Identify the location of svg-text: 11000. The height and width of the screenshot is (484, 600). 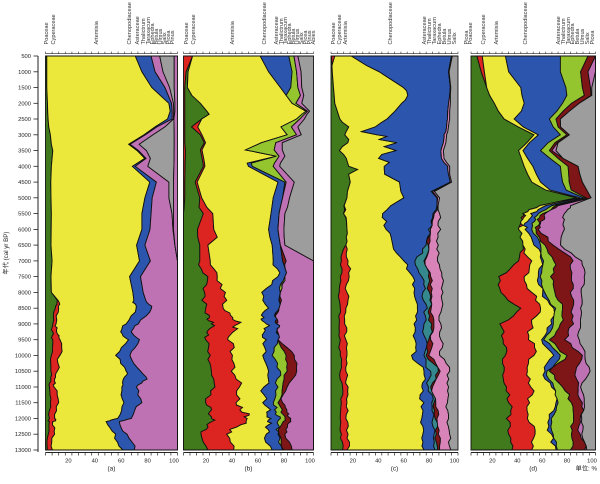
(23, 388).